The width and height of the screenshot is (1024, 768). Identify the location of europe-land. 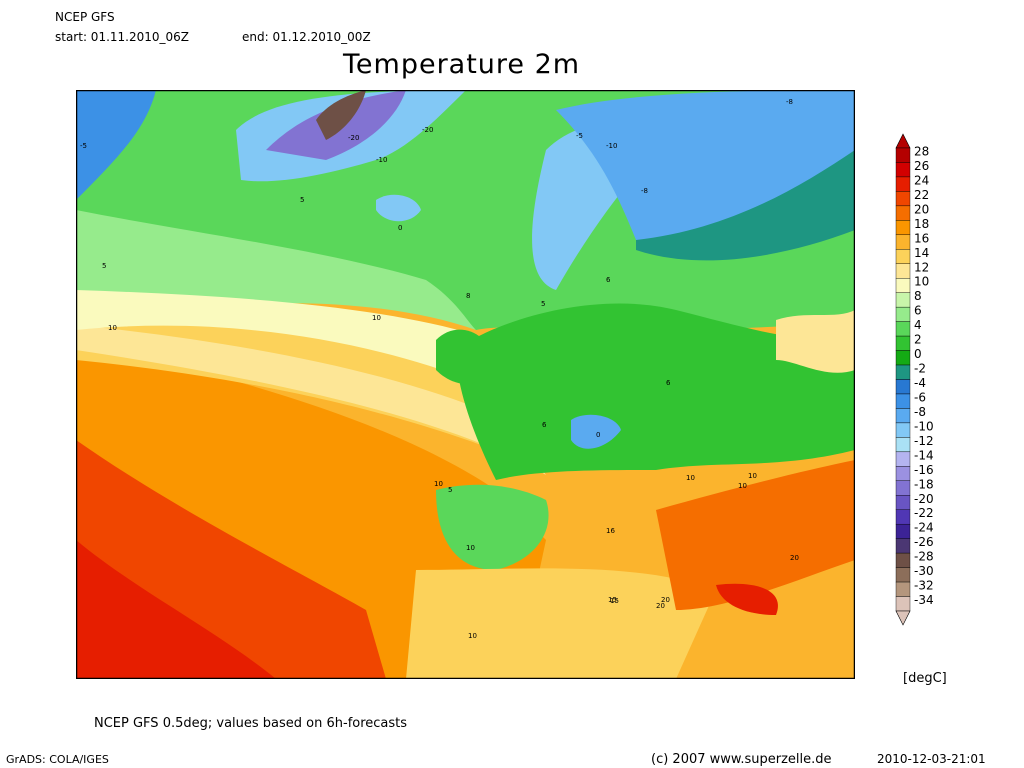
(655, 391).